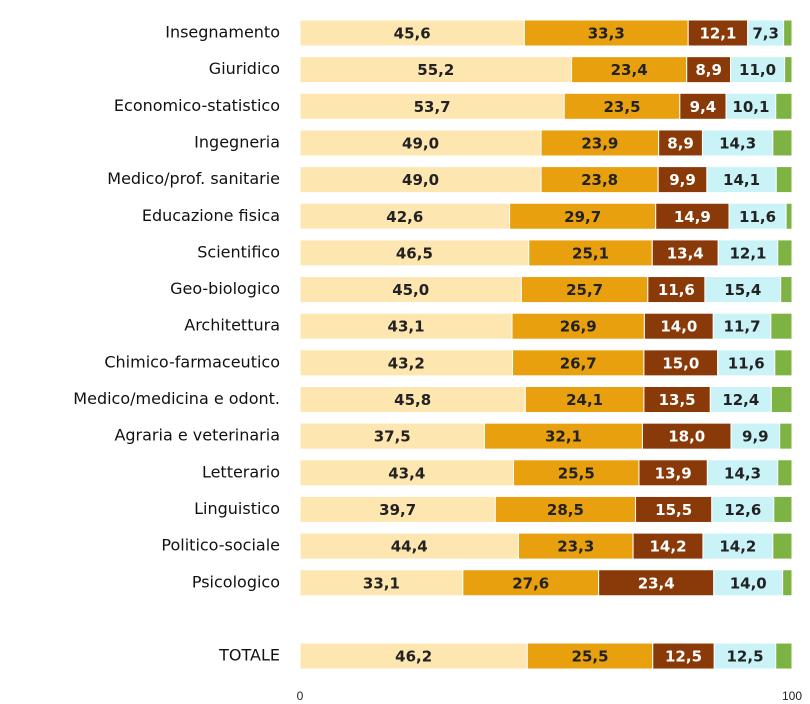 The height and width of the screenshot is (704, 810). I want to click on data-label: 43,2, so click(406, 363).